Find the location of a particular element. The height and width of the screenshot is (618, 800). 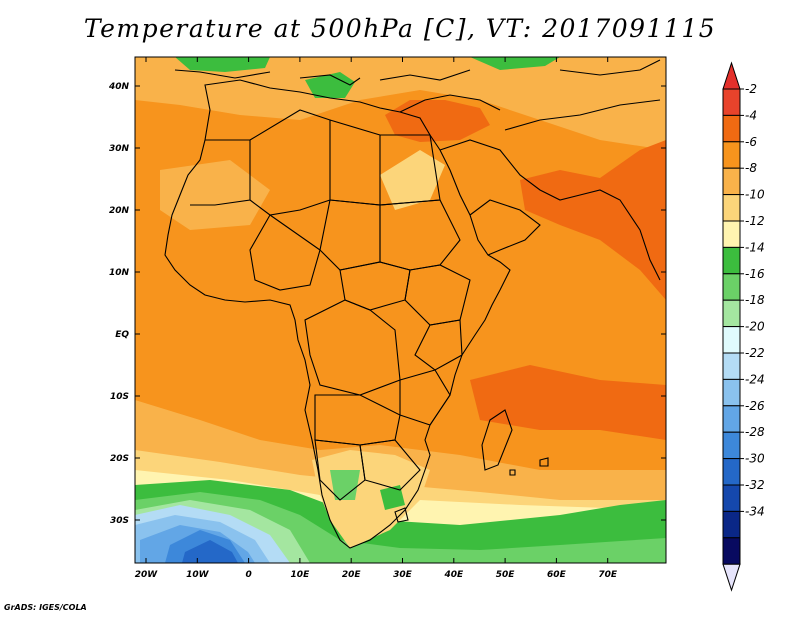

lat-tick-label: EQ is located at coordinates (122, 335).